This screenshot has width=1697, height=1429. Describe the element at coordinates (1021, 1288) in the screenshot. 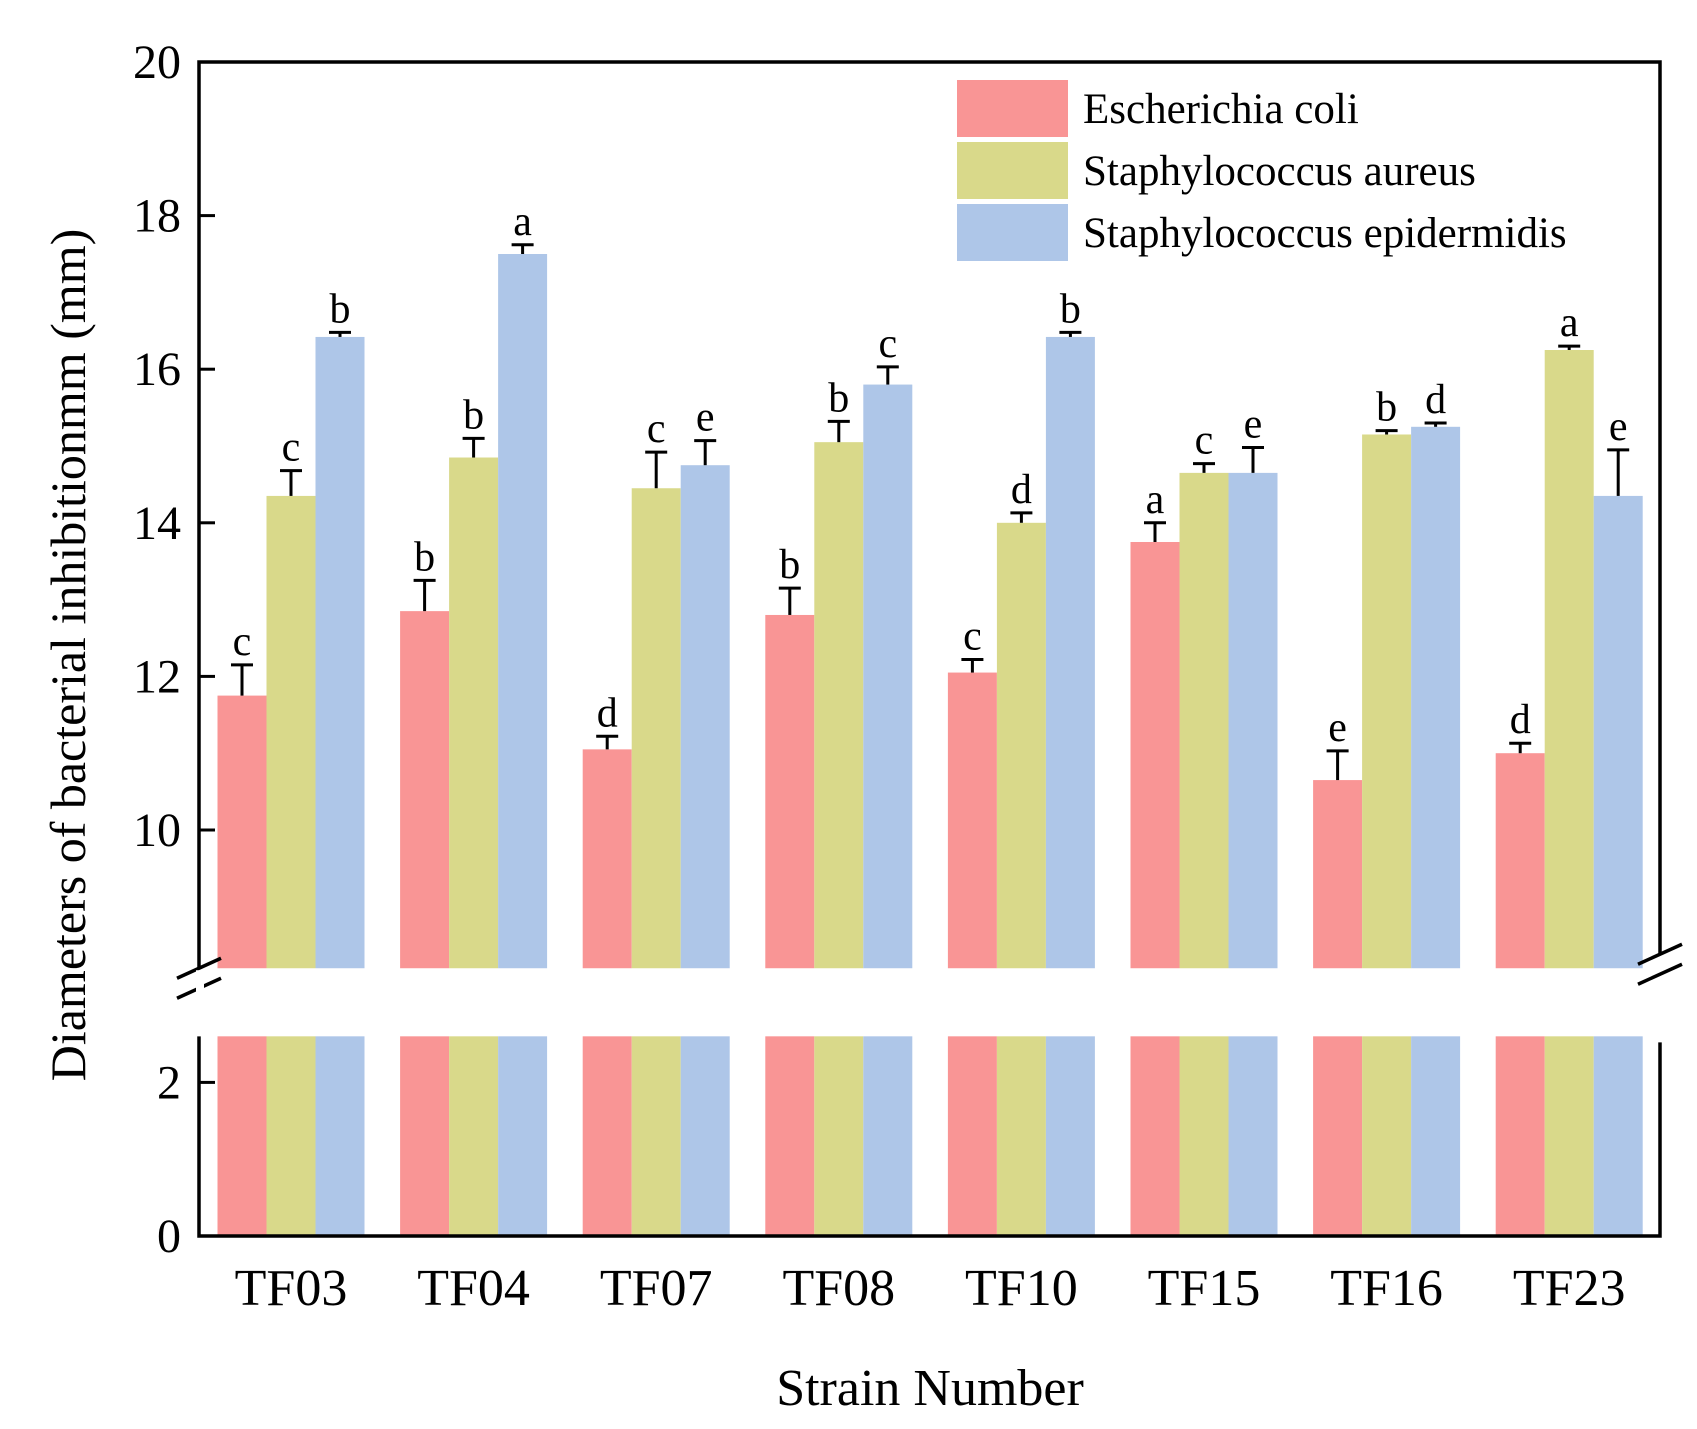

I see `x-tick-label: TF10` at that location.